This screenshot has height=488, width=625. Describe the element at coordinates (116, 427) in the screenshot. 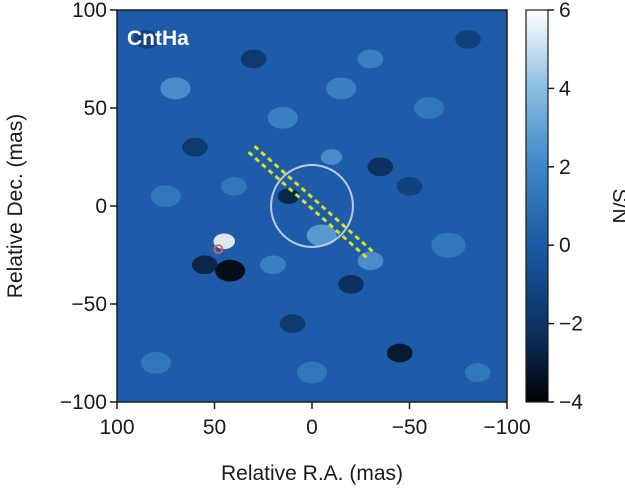

I see `x-tick-label: 100` at that location.